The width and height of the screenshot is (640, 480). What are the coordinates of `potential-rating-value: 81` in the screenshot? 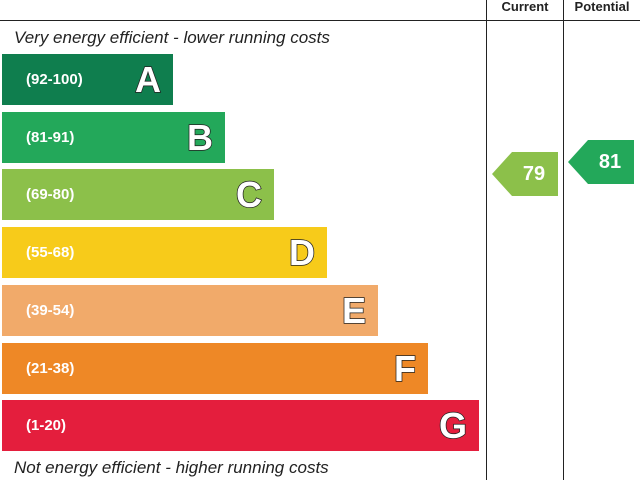 It's located at (610, 162).